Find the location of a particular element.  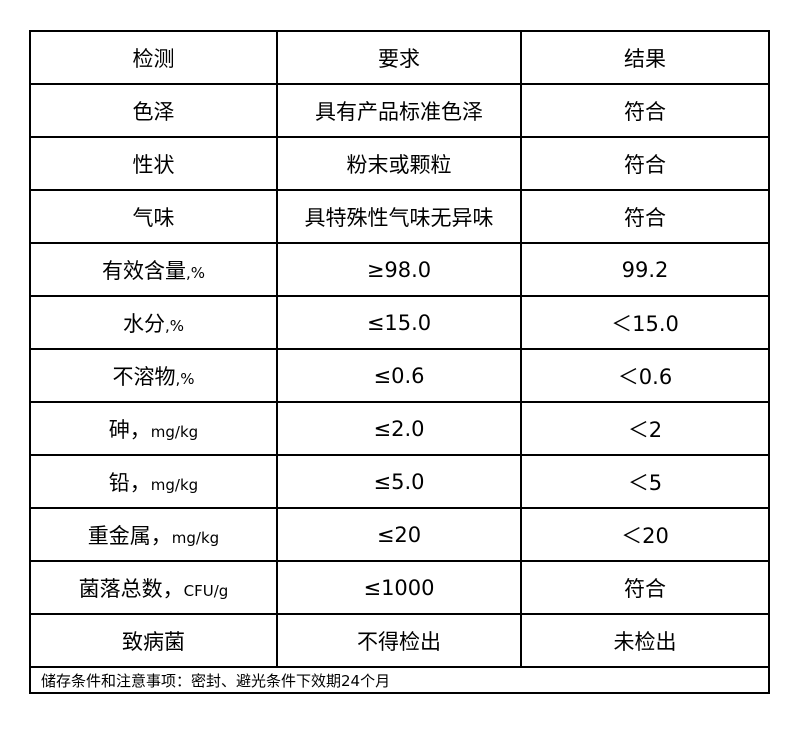

header-row: 检测 要求 结果 is located at coordinates (399, 57).